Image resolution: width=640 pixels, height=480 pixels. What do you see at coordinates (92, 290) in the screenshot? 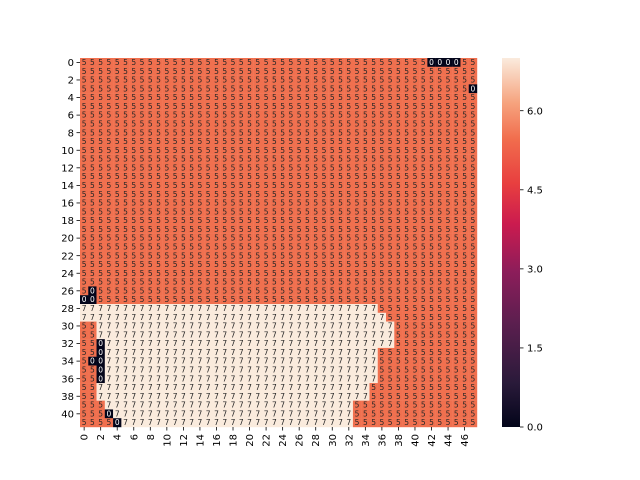
I see `heatmap-cell-label: 0` at bounding box center [92, 290].